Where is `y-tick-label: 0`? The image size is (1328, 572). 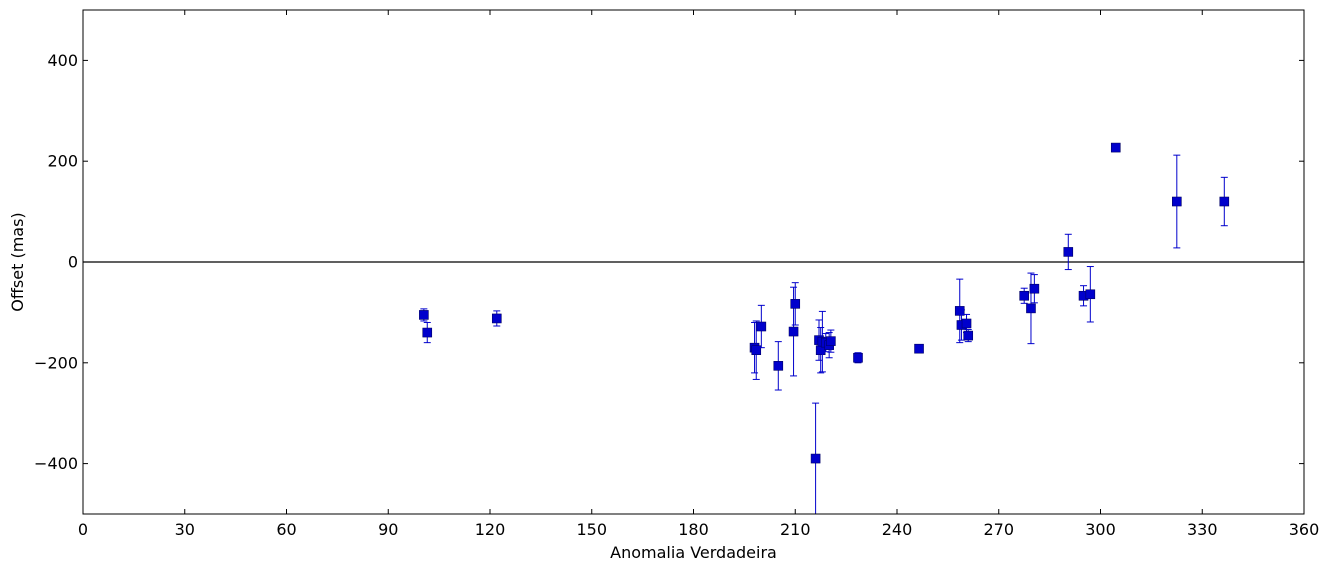 y-tick-label: 0 is located at coordinates (73, 262).